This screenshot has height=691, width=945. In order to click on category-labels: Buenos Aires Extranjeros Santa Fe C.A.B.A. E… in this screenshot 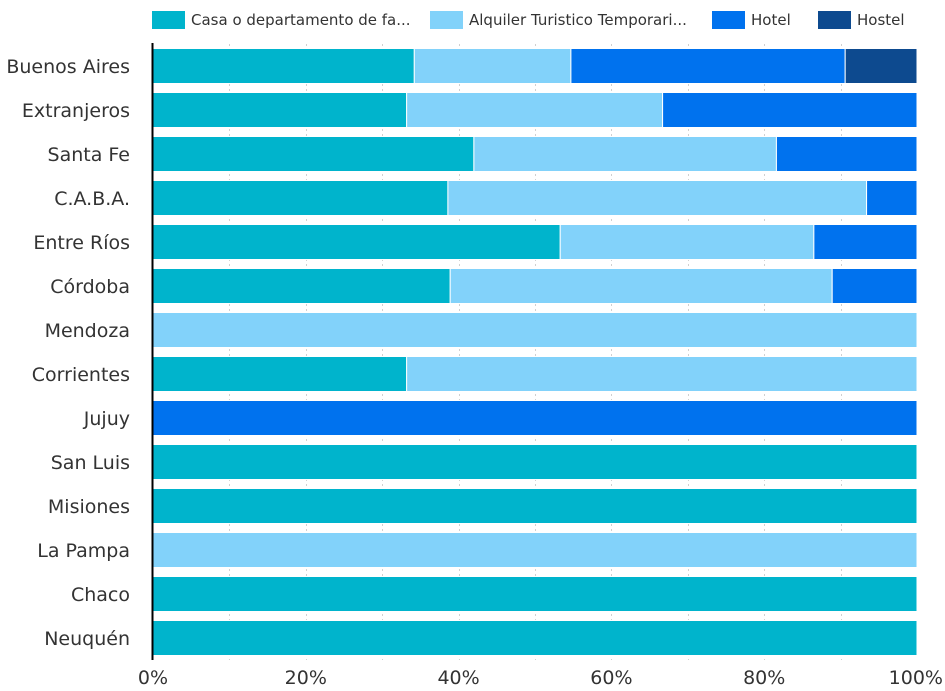, I will do `click(68, 353)`.